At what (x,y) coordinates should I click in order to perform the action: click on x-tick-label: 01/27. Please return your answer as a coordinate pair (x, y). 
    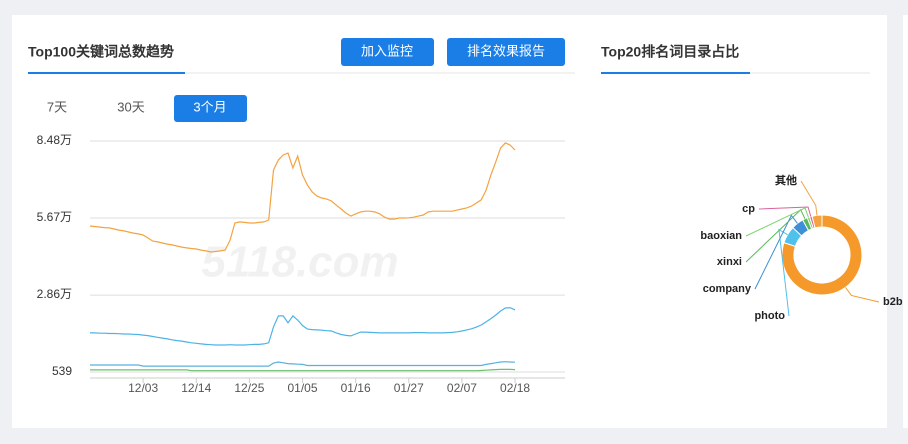
    Looking at the image, I should click on (409, 388).